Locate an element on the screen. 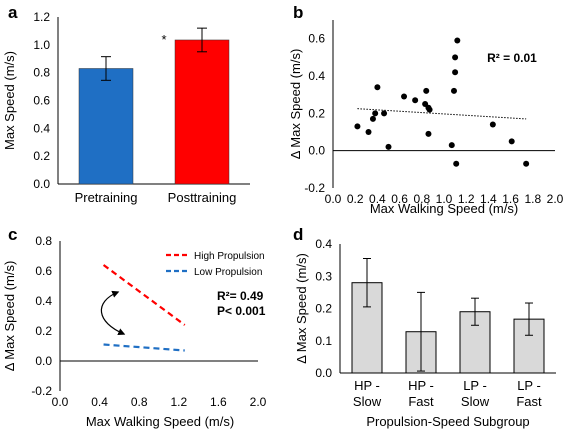  panel-label-d: d is located at coordinates (298, 234).